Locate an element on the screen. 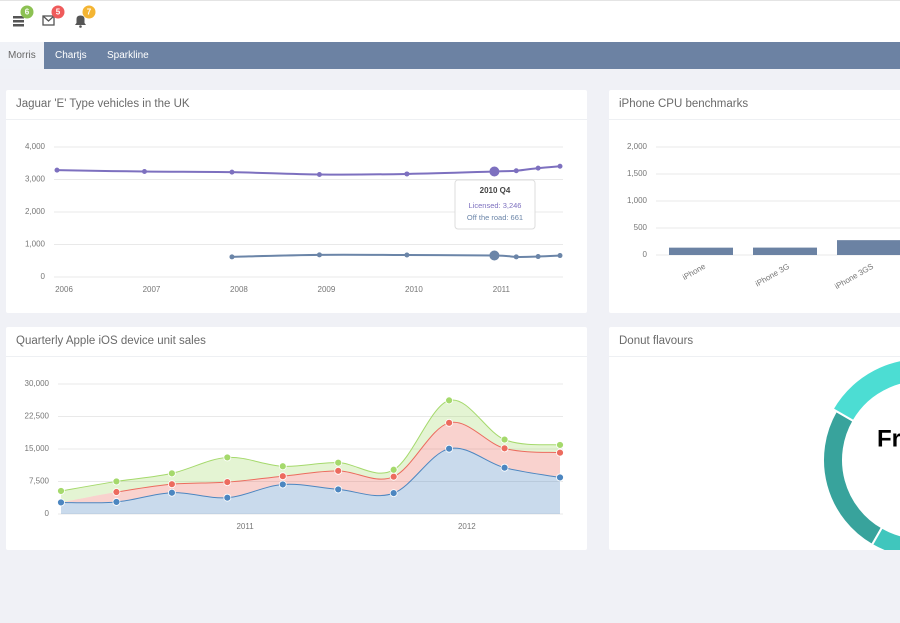 This screenshot has height=623, width=900. y-tick-label: 2,000 is located at coordinates (637, 146).